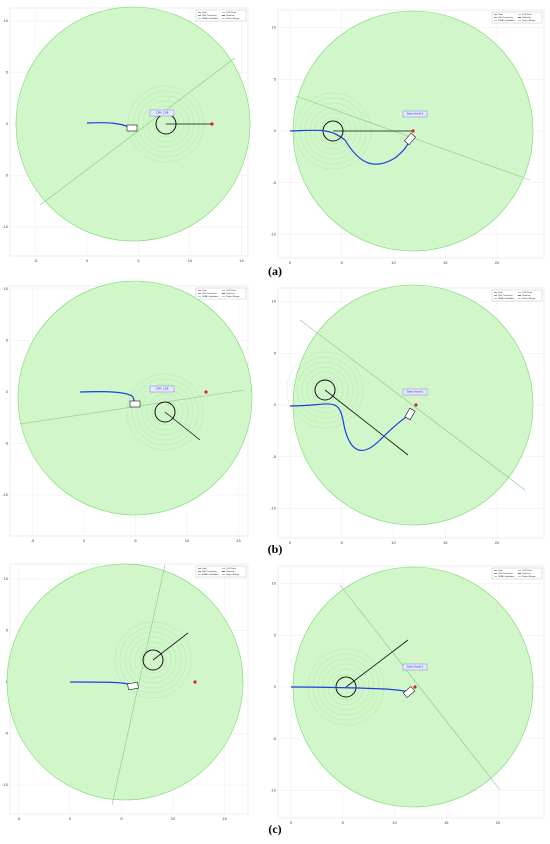 The image size is (550, 844). What do you see at coordinates (527, 292) in the screenshot?
I see `legend-entry: LOS Point` at bounding box center [527, 292].